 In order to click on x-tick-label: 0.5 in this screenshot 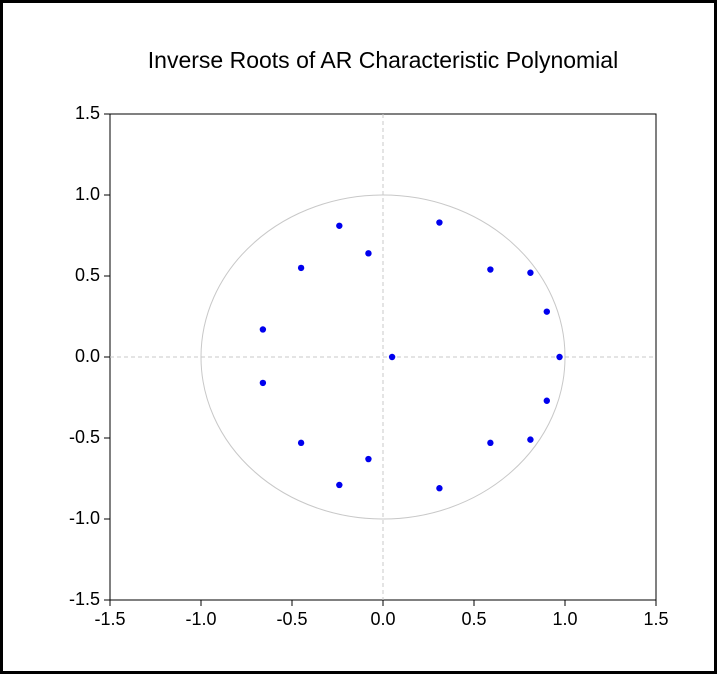, I will do `click(473, 619)`.